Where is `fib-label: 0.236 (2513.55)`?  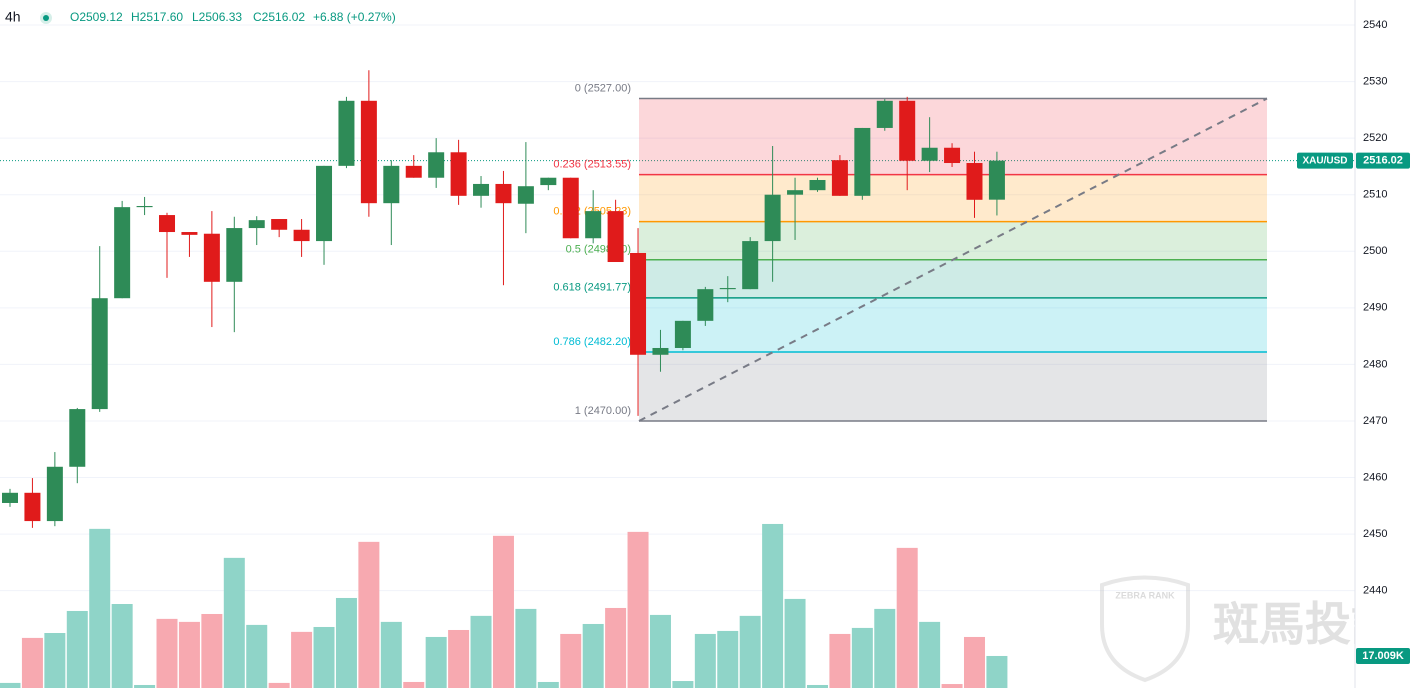 fib-label: 0.236 (2513.55) is located at coordinates (592, 165).